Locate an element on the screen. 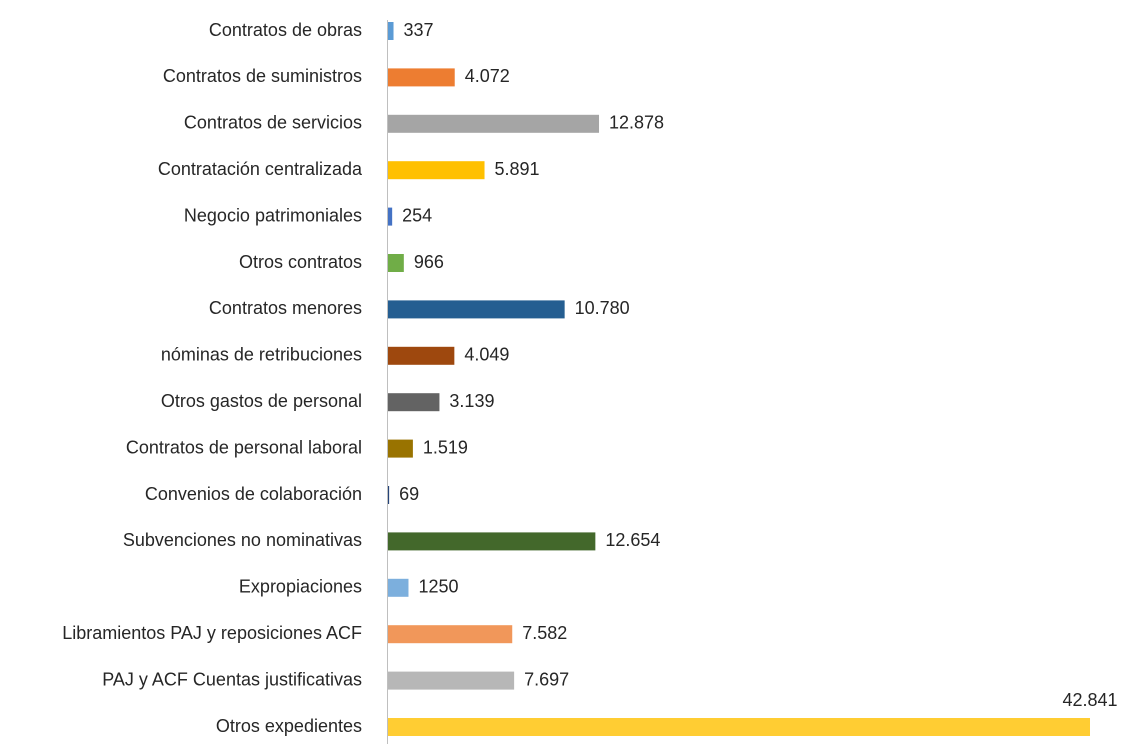 The width and height of the screenshot is (1140, 744). value-label: 337 is located at coordinates (419, 30).